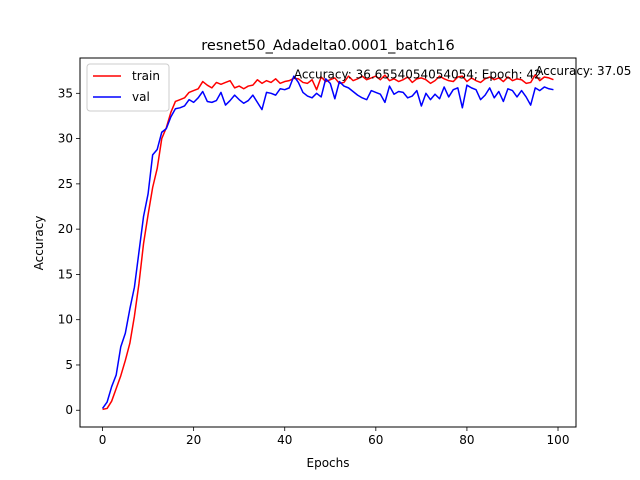  I want to click on y-tick-label: 25, so click(65, 184).